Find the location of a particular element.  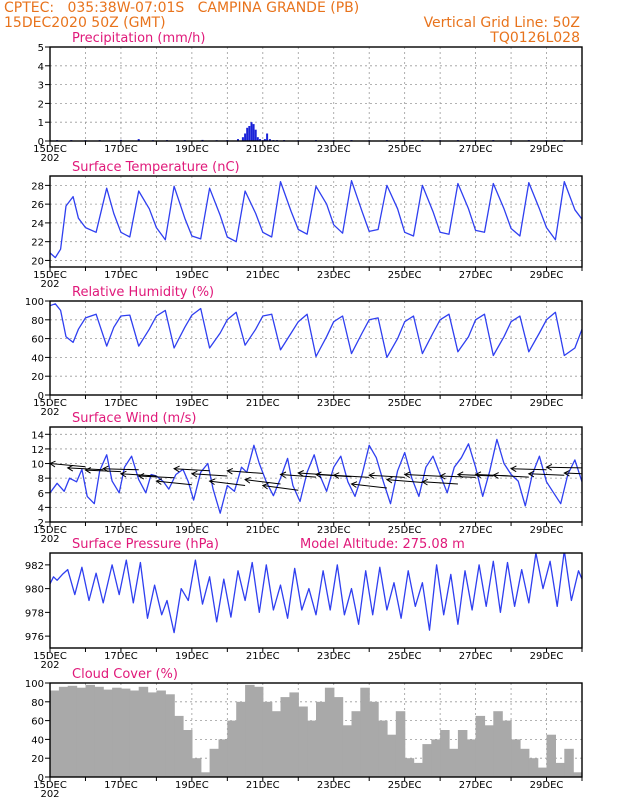

precipitation-ytick-label: 5 is located at coordinates (41, 48).